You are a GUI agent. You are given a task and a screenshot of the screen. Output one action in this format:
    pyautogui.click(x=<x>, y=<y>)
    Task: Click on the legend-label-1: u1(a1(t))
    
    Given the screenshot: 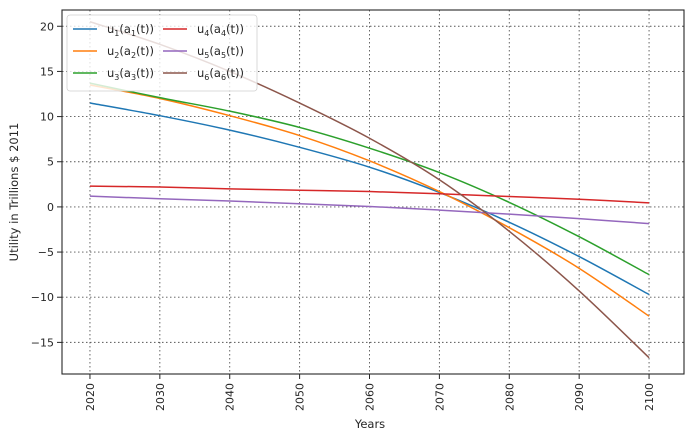 What is the action you would take?
    pyautogui.click(x=130, y=30)
    